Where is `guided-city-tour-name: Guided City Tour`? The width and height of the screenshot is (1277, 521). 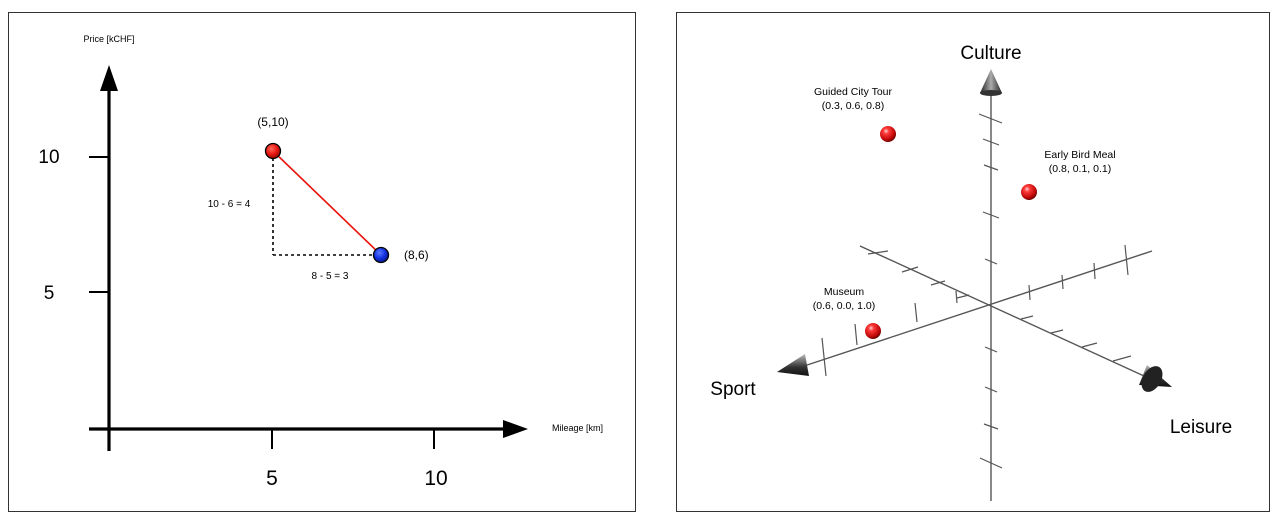
guided-city-tour-name: Guided City Tour is located at coordinates (853, 92).